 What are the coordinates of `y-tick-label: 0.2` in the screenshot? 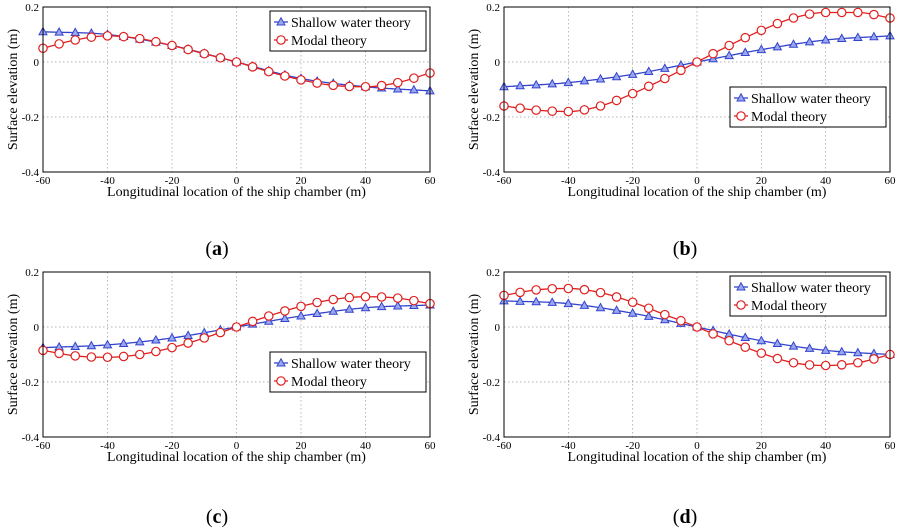 It's located at (32, 273).